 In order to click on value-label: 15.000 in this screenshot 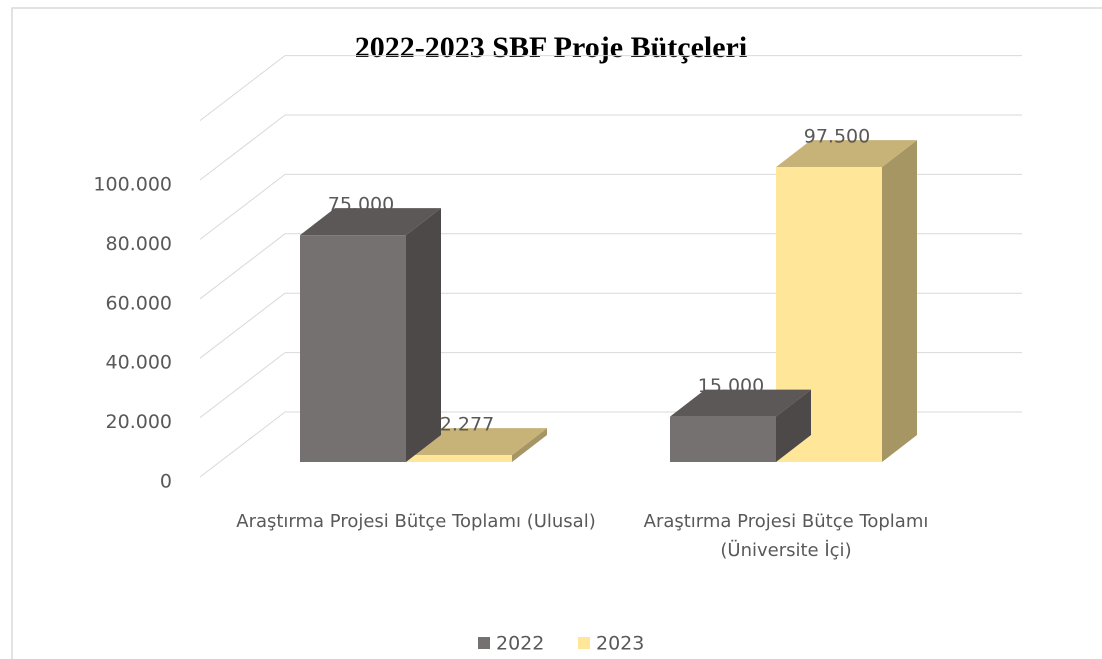, I will do `click(731, 386)`.